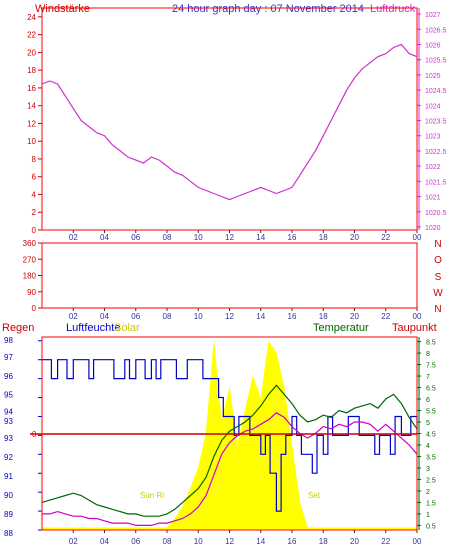 The image size is (467, 555). What do you see at coordinates (428, 446) in the screenshot?
I see `temperature-tick-label: 4` at bounding box center [428, 446].